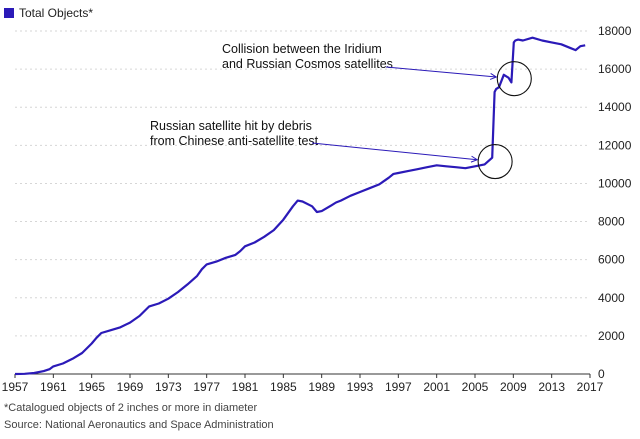 The width and height of the screenshot is (640, 439). What do you see at coordinates (615, 145) in the screenshot?
I see `y-tick-label: 12000` at bounding box center [615, 145].